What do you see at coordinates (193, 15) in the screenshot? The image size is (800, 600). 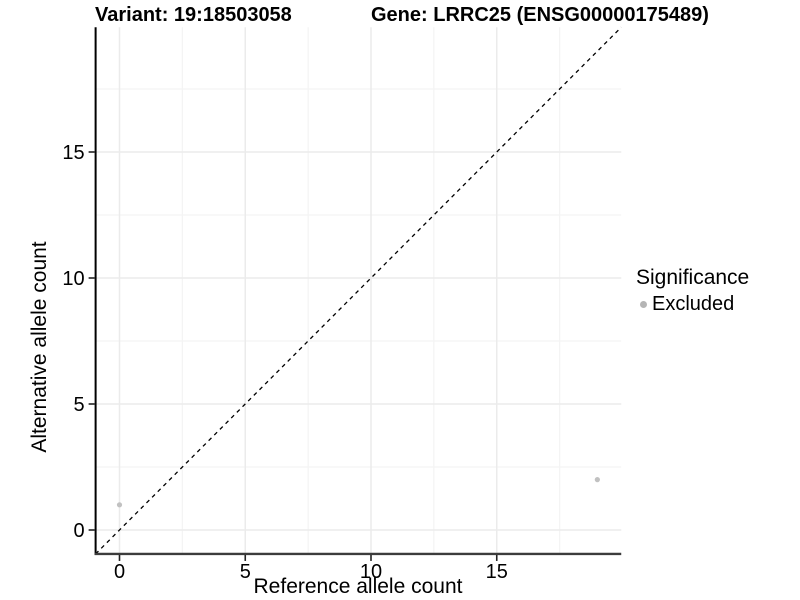 I see `variant-title: Variant: 19:18503058` at bounding box center [193, 15].